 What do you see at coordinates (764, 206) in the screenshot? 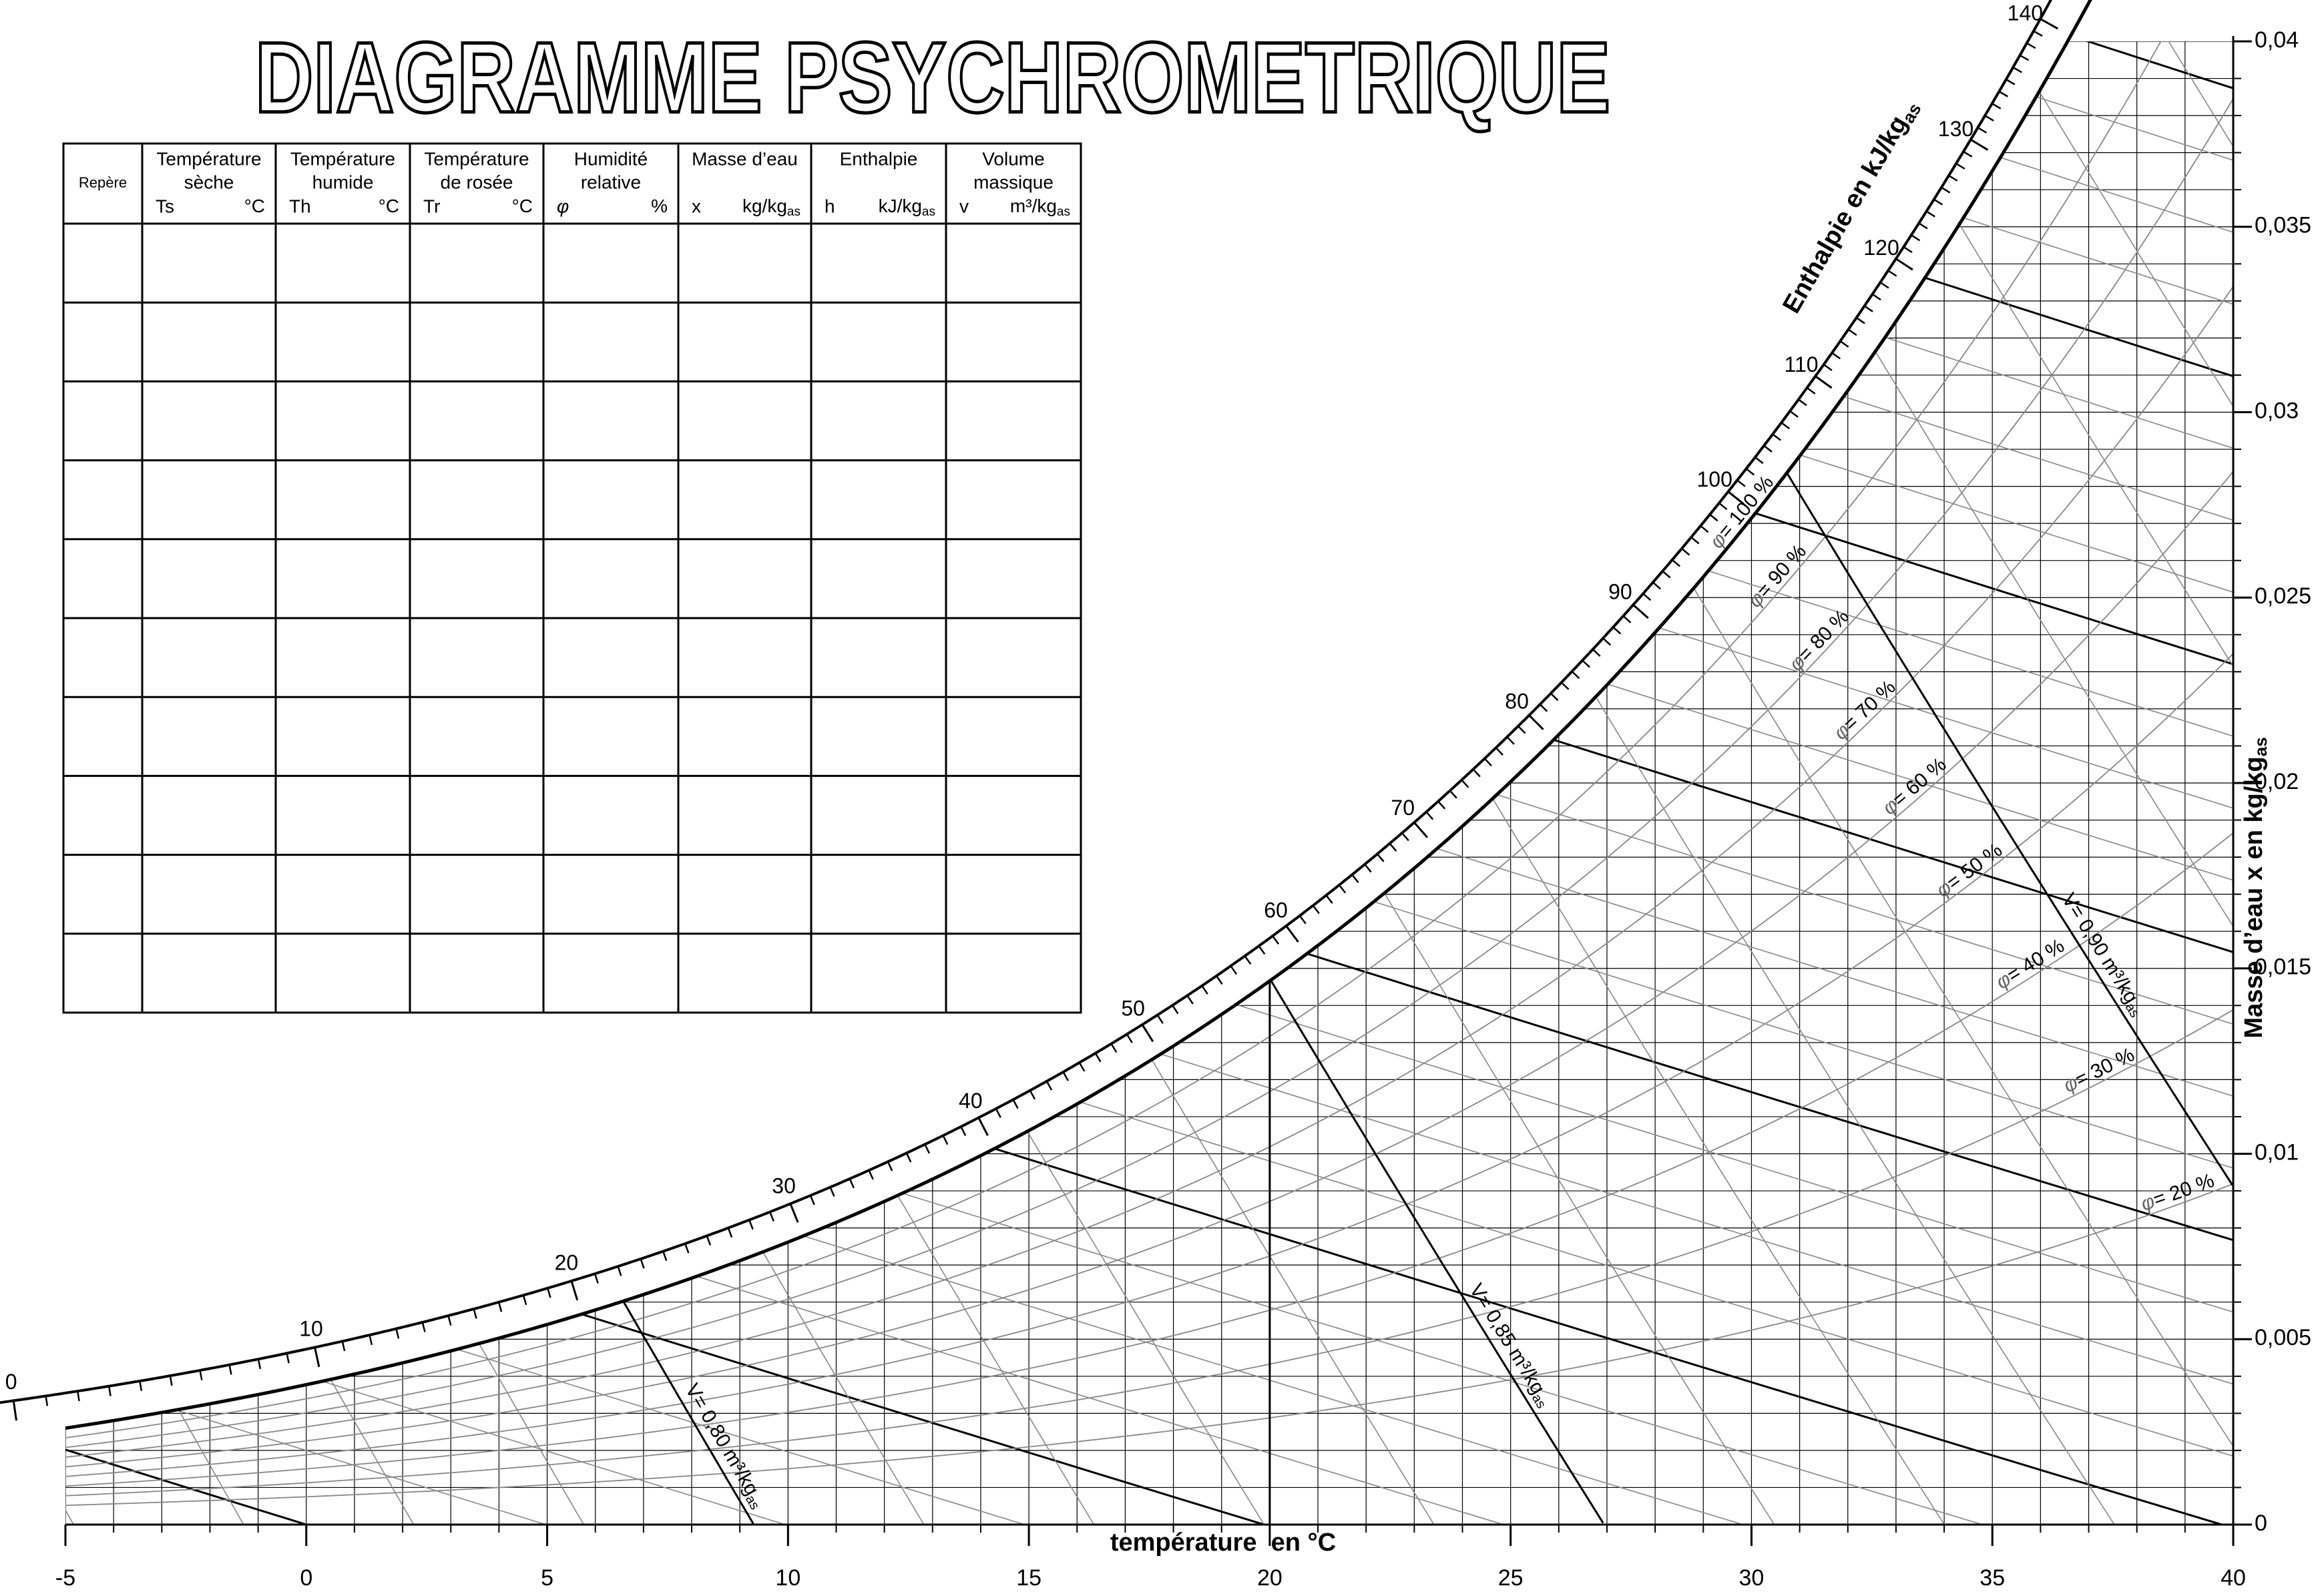
I see `table-header-unit-text: kg/kg` at bounding box center [764, 206].